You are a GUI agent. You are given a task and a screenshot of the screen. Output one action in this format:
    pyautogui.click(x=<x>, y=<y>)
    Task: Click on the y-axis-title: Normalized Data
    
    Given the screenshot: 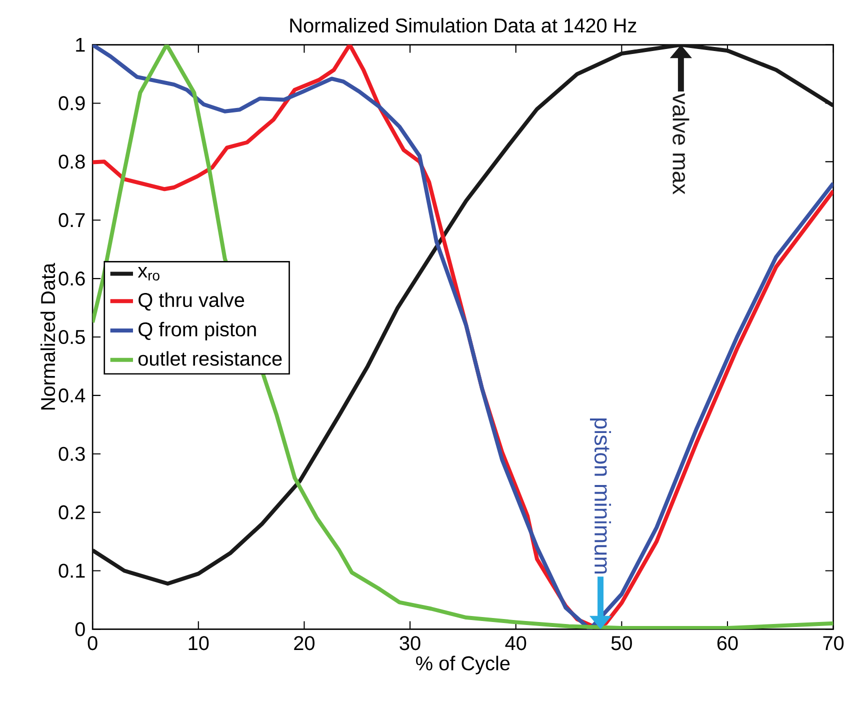 What is the action you would take?
    pyautogui.click(x=48, y=336)
    